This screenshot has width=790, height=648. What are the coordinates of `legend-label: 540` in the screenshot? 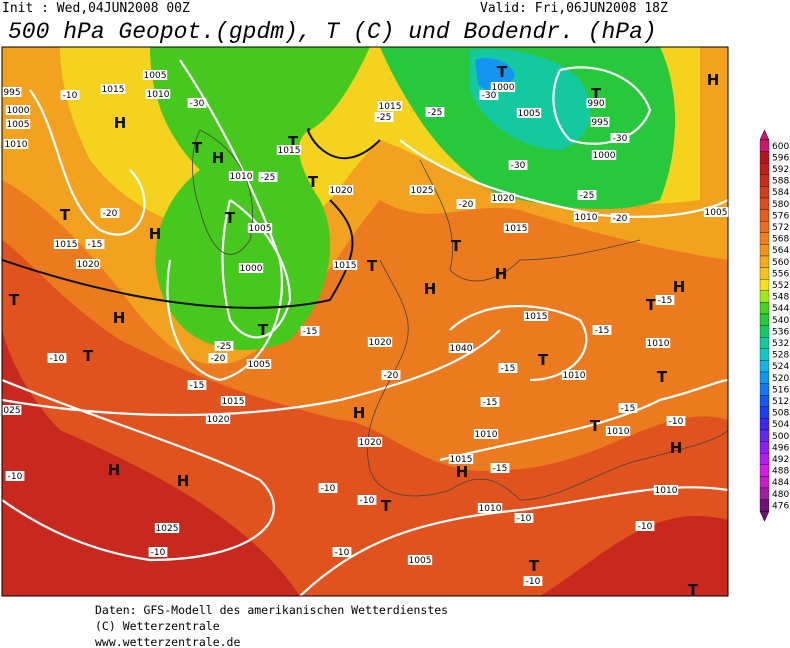 It's located at (780, 321).